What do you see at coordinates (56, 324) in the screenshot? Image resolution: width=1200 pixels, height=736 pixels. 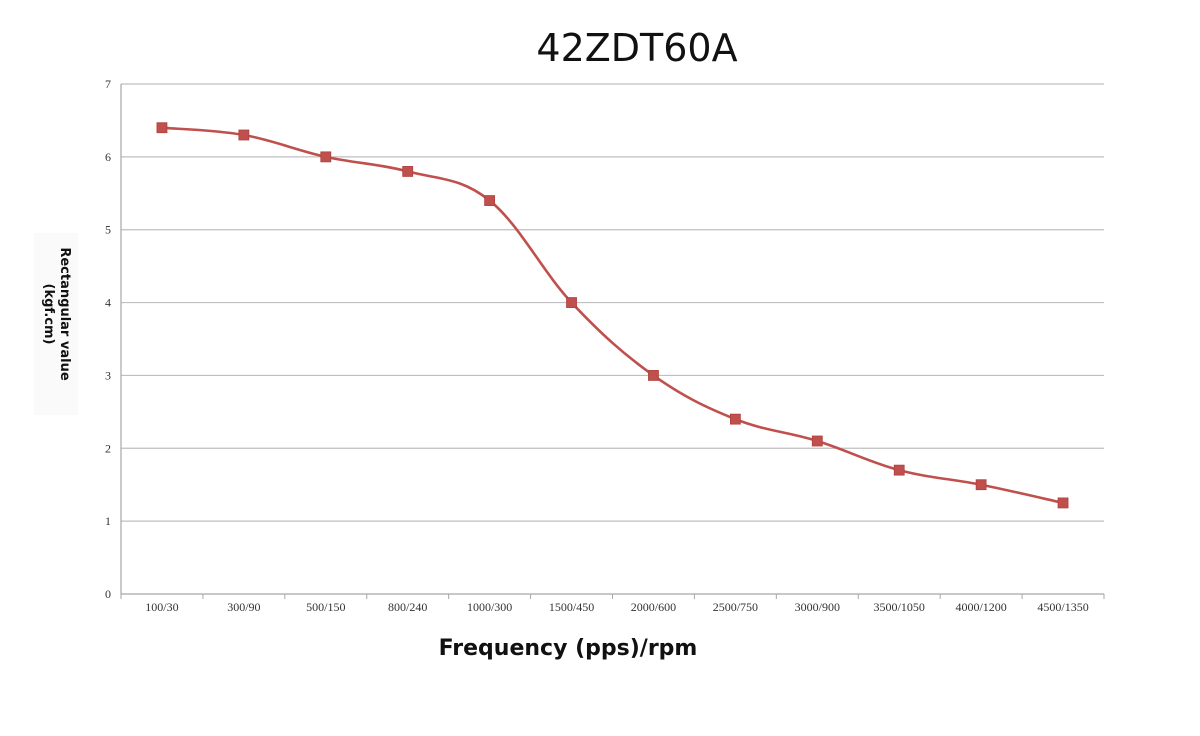 I see `y-axis-label-background` at bounding box center [56, 324].